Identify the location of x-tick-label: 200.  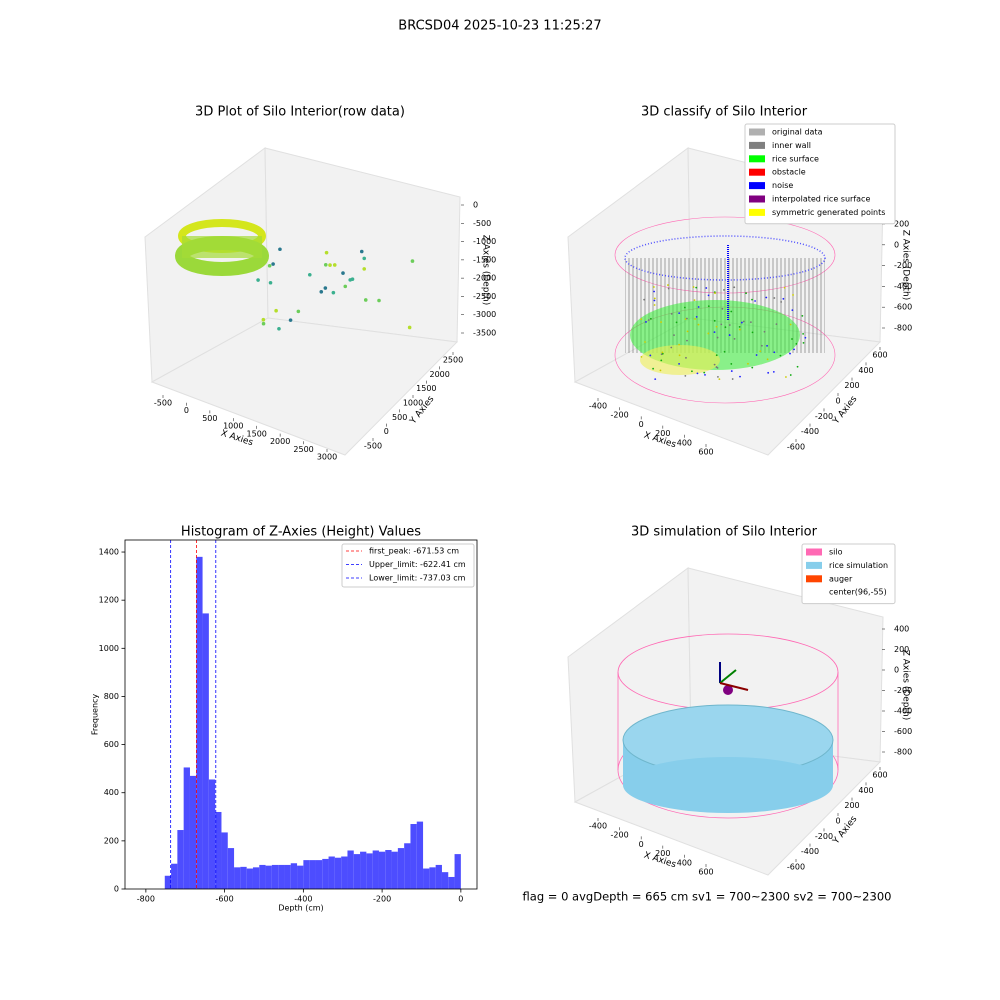
(662, 853).